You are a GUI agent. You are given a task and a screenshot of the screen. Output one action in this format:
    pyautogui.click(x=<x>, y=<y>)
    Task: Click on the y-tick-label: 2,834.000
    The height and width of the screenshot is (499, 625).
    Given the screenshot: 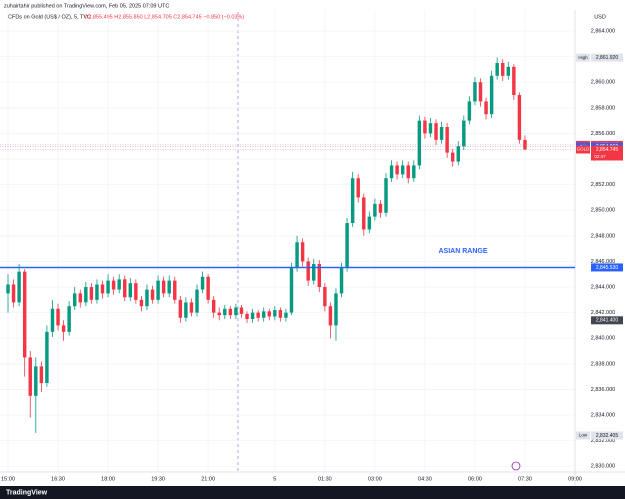 What is the action you would take?
    pyautogui.click(x=603, y=415)
    